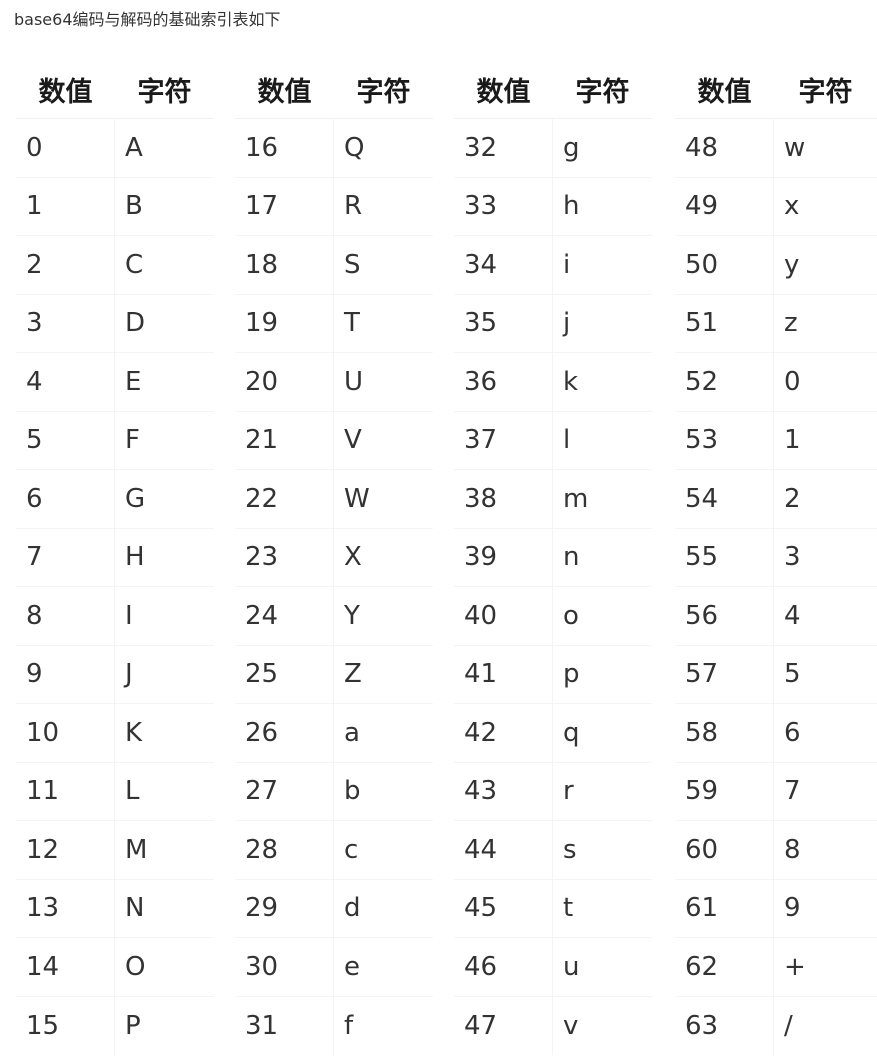  I want to click on base64-char-cell: O, so click(164, 967).